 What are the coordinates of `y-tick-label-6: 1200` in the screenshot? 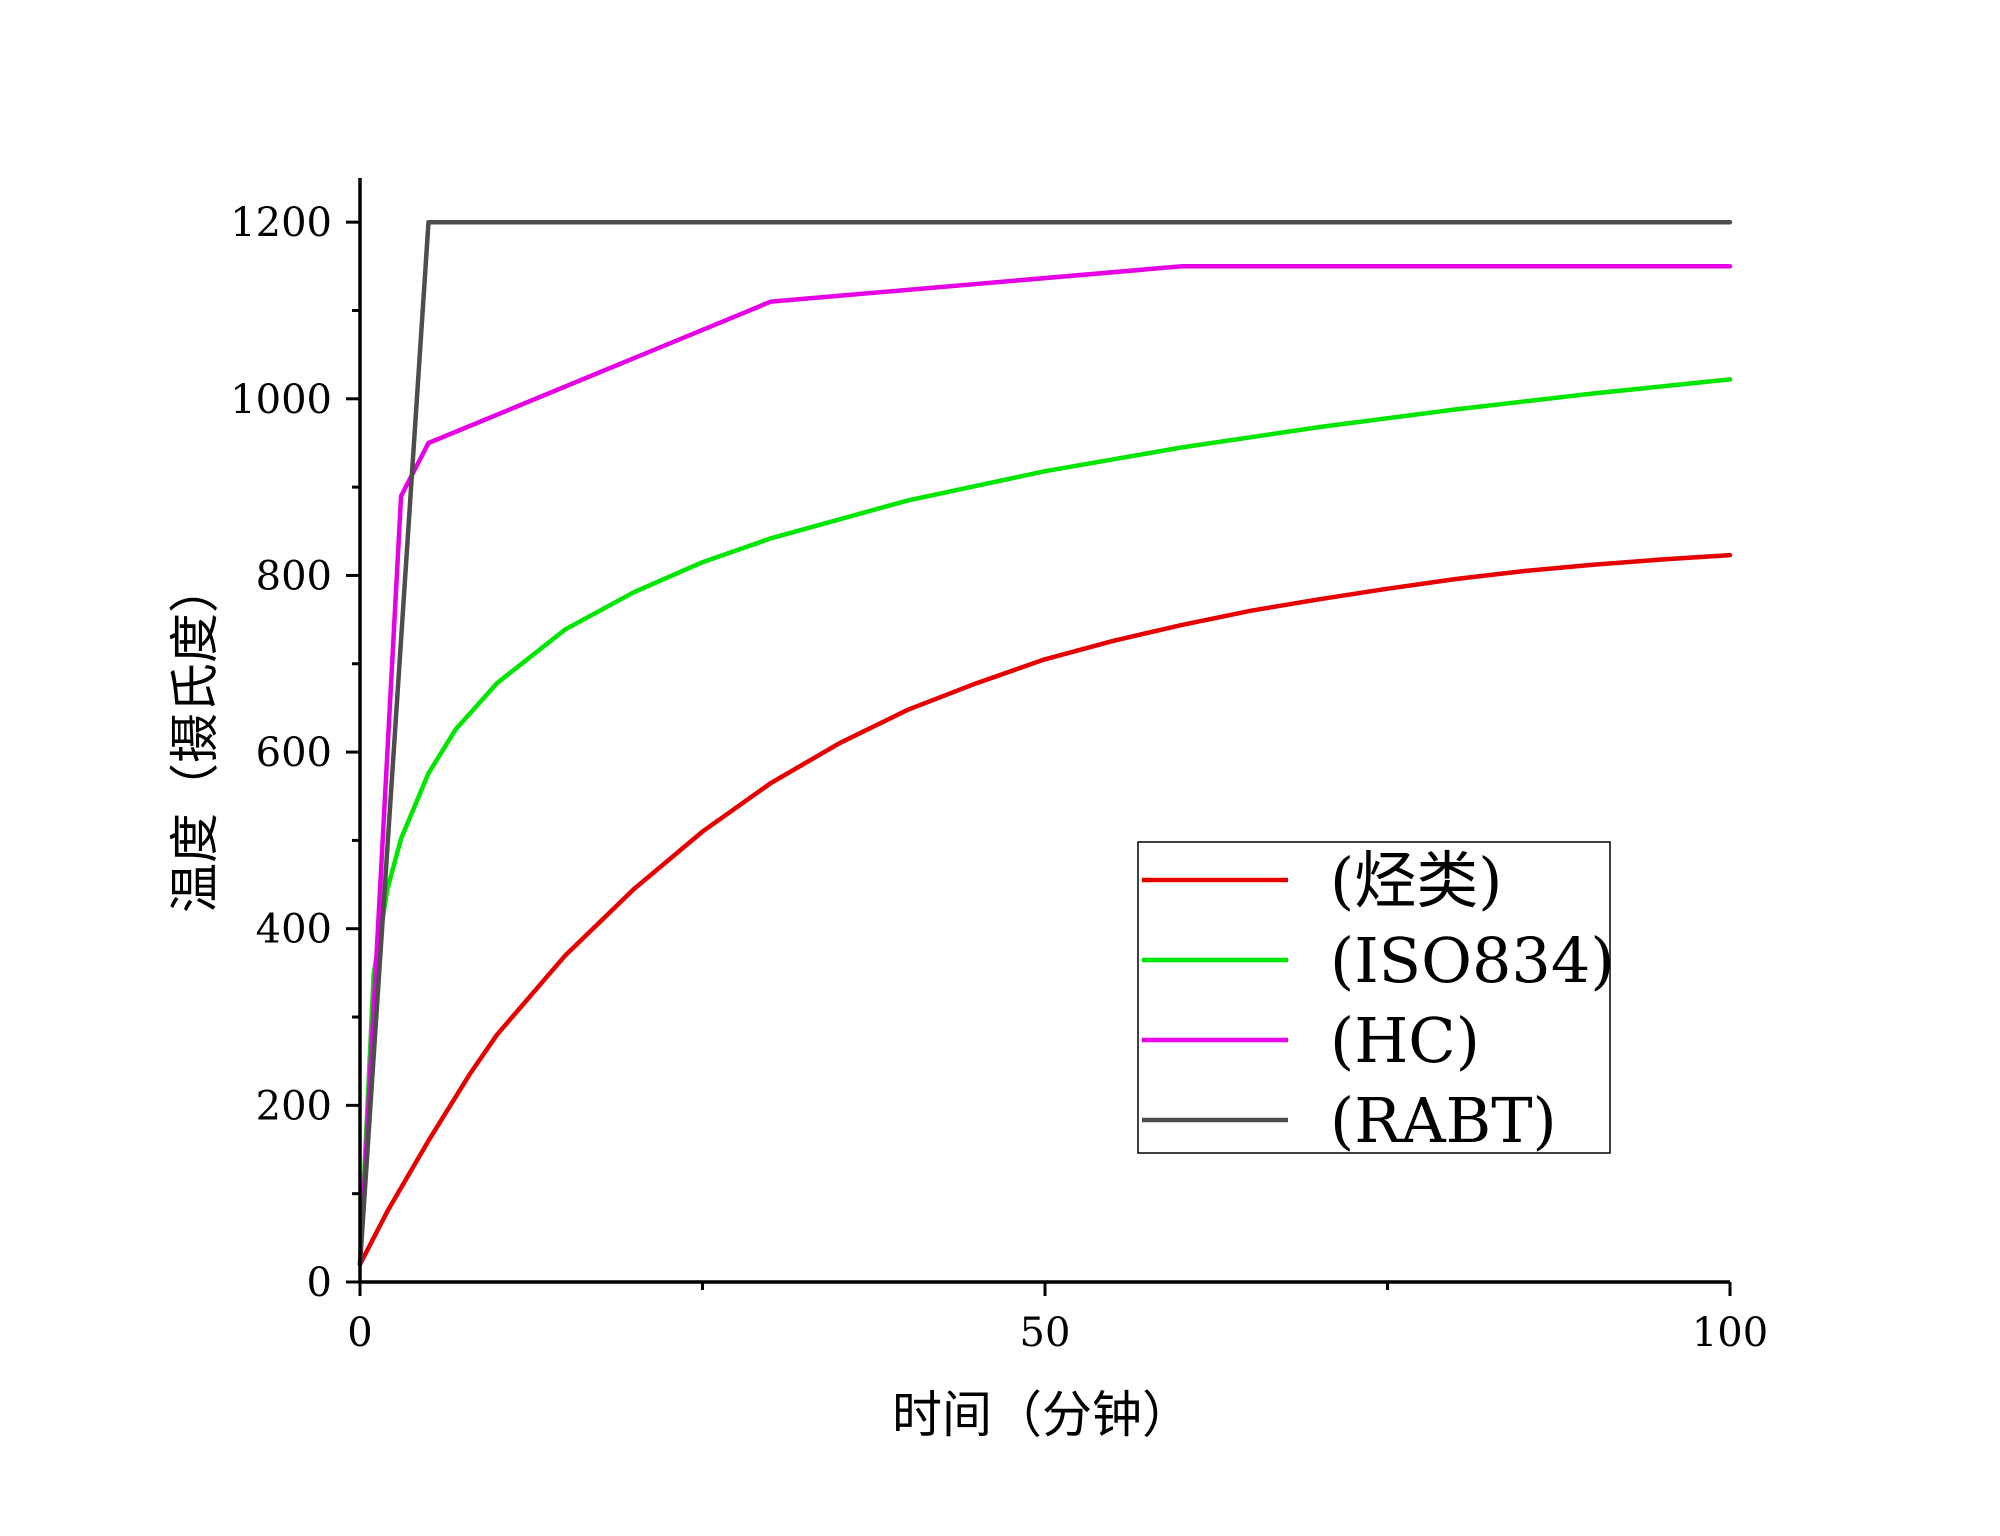 It's located at (281, 223).